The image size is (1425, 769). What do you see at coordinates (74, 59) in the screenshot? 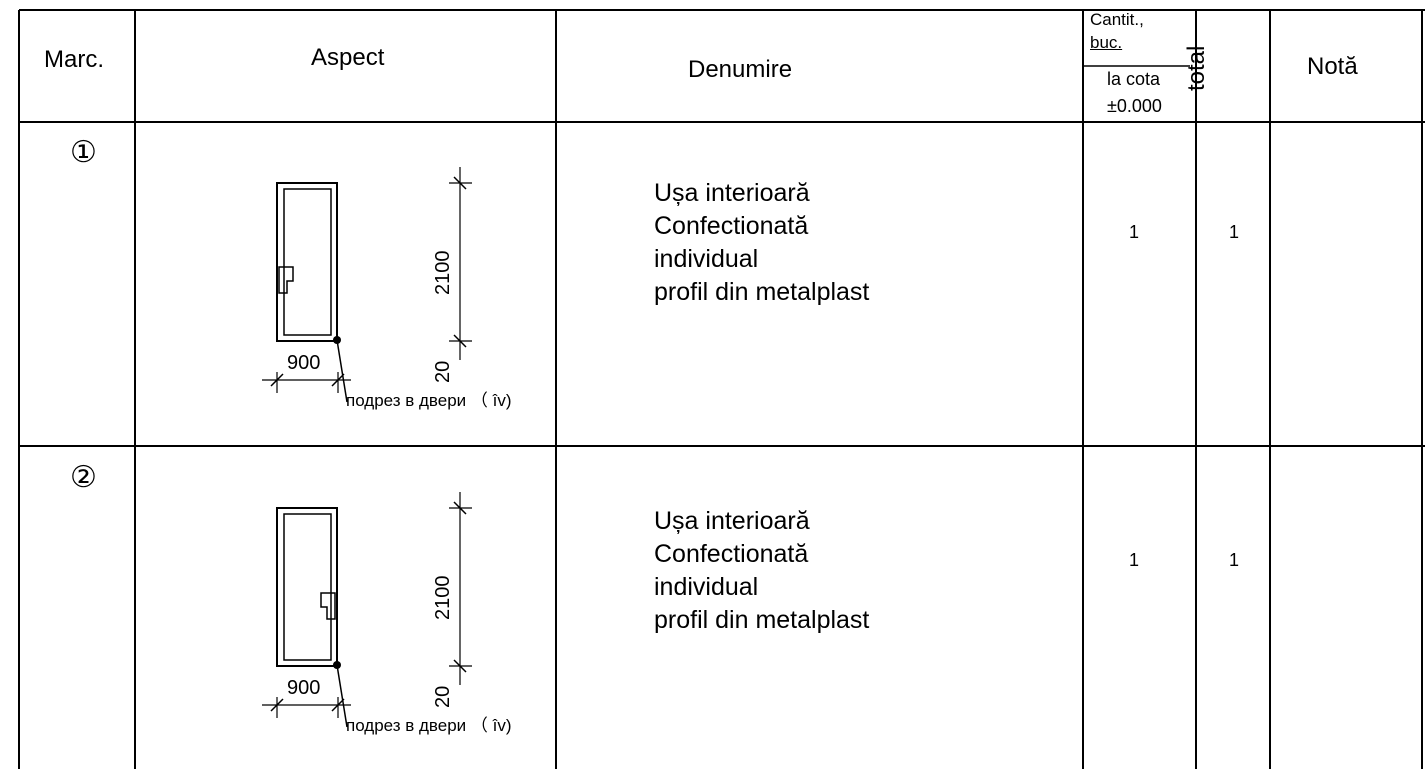
I see `header-marc: Marc.` at bounding box center [74, 59].